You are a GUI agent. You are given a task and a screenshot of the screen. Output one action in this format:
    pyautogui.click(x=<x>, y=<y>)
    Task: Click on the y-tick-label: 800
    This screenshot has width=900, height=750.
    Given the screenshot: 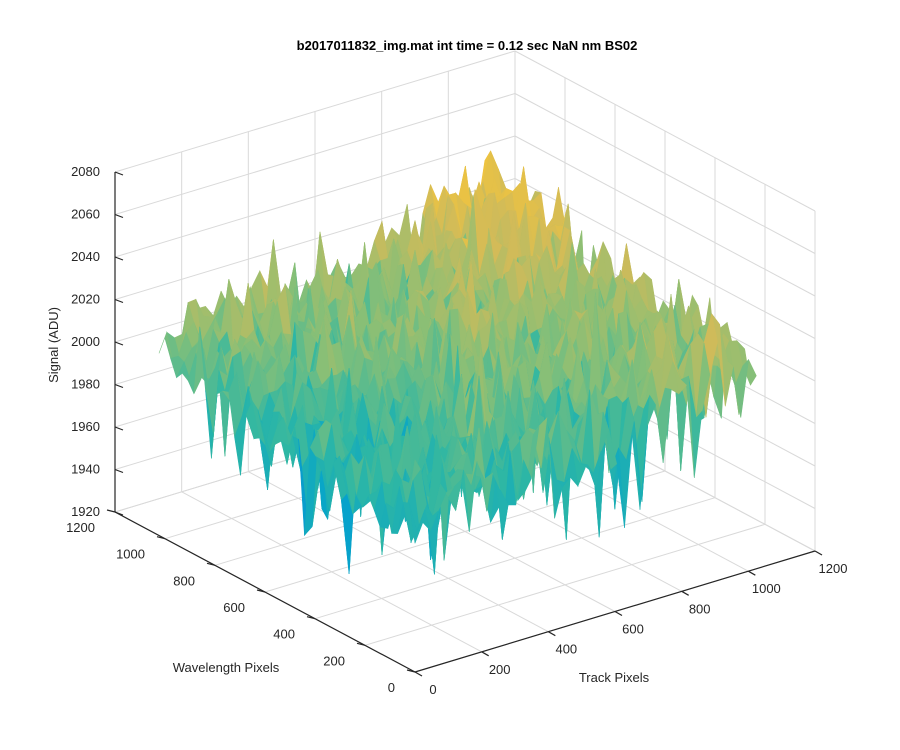 What is the action you would take?
    pyautogui.click(x=184, y=580)
    